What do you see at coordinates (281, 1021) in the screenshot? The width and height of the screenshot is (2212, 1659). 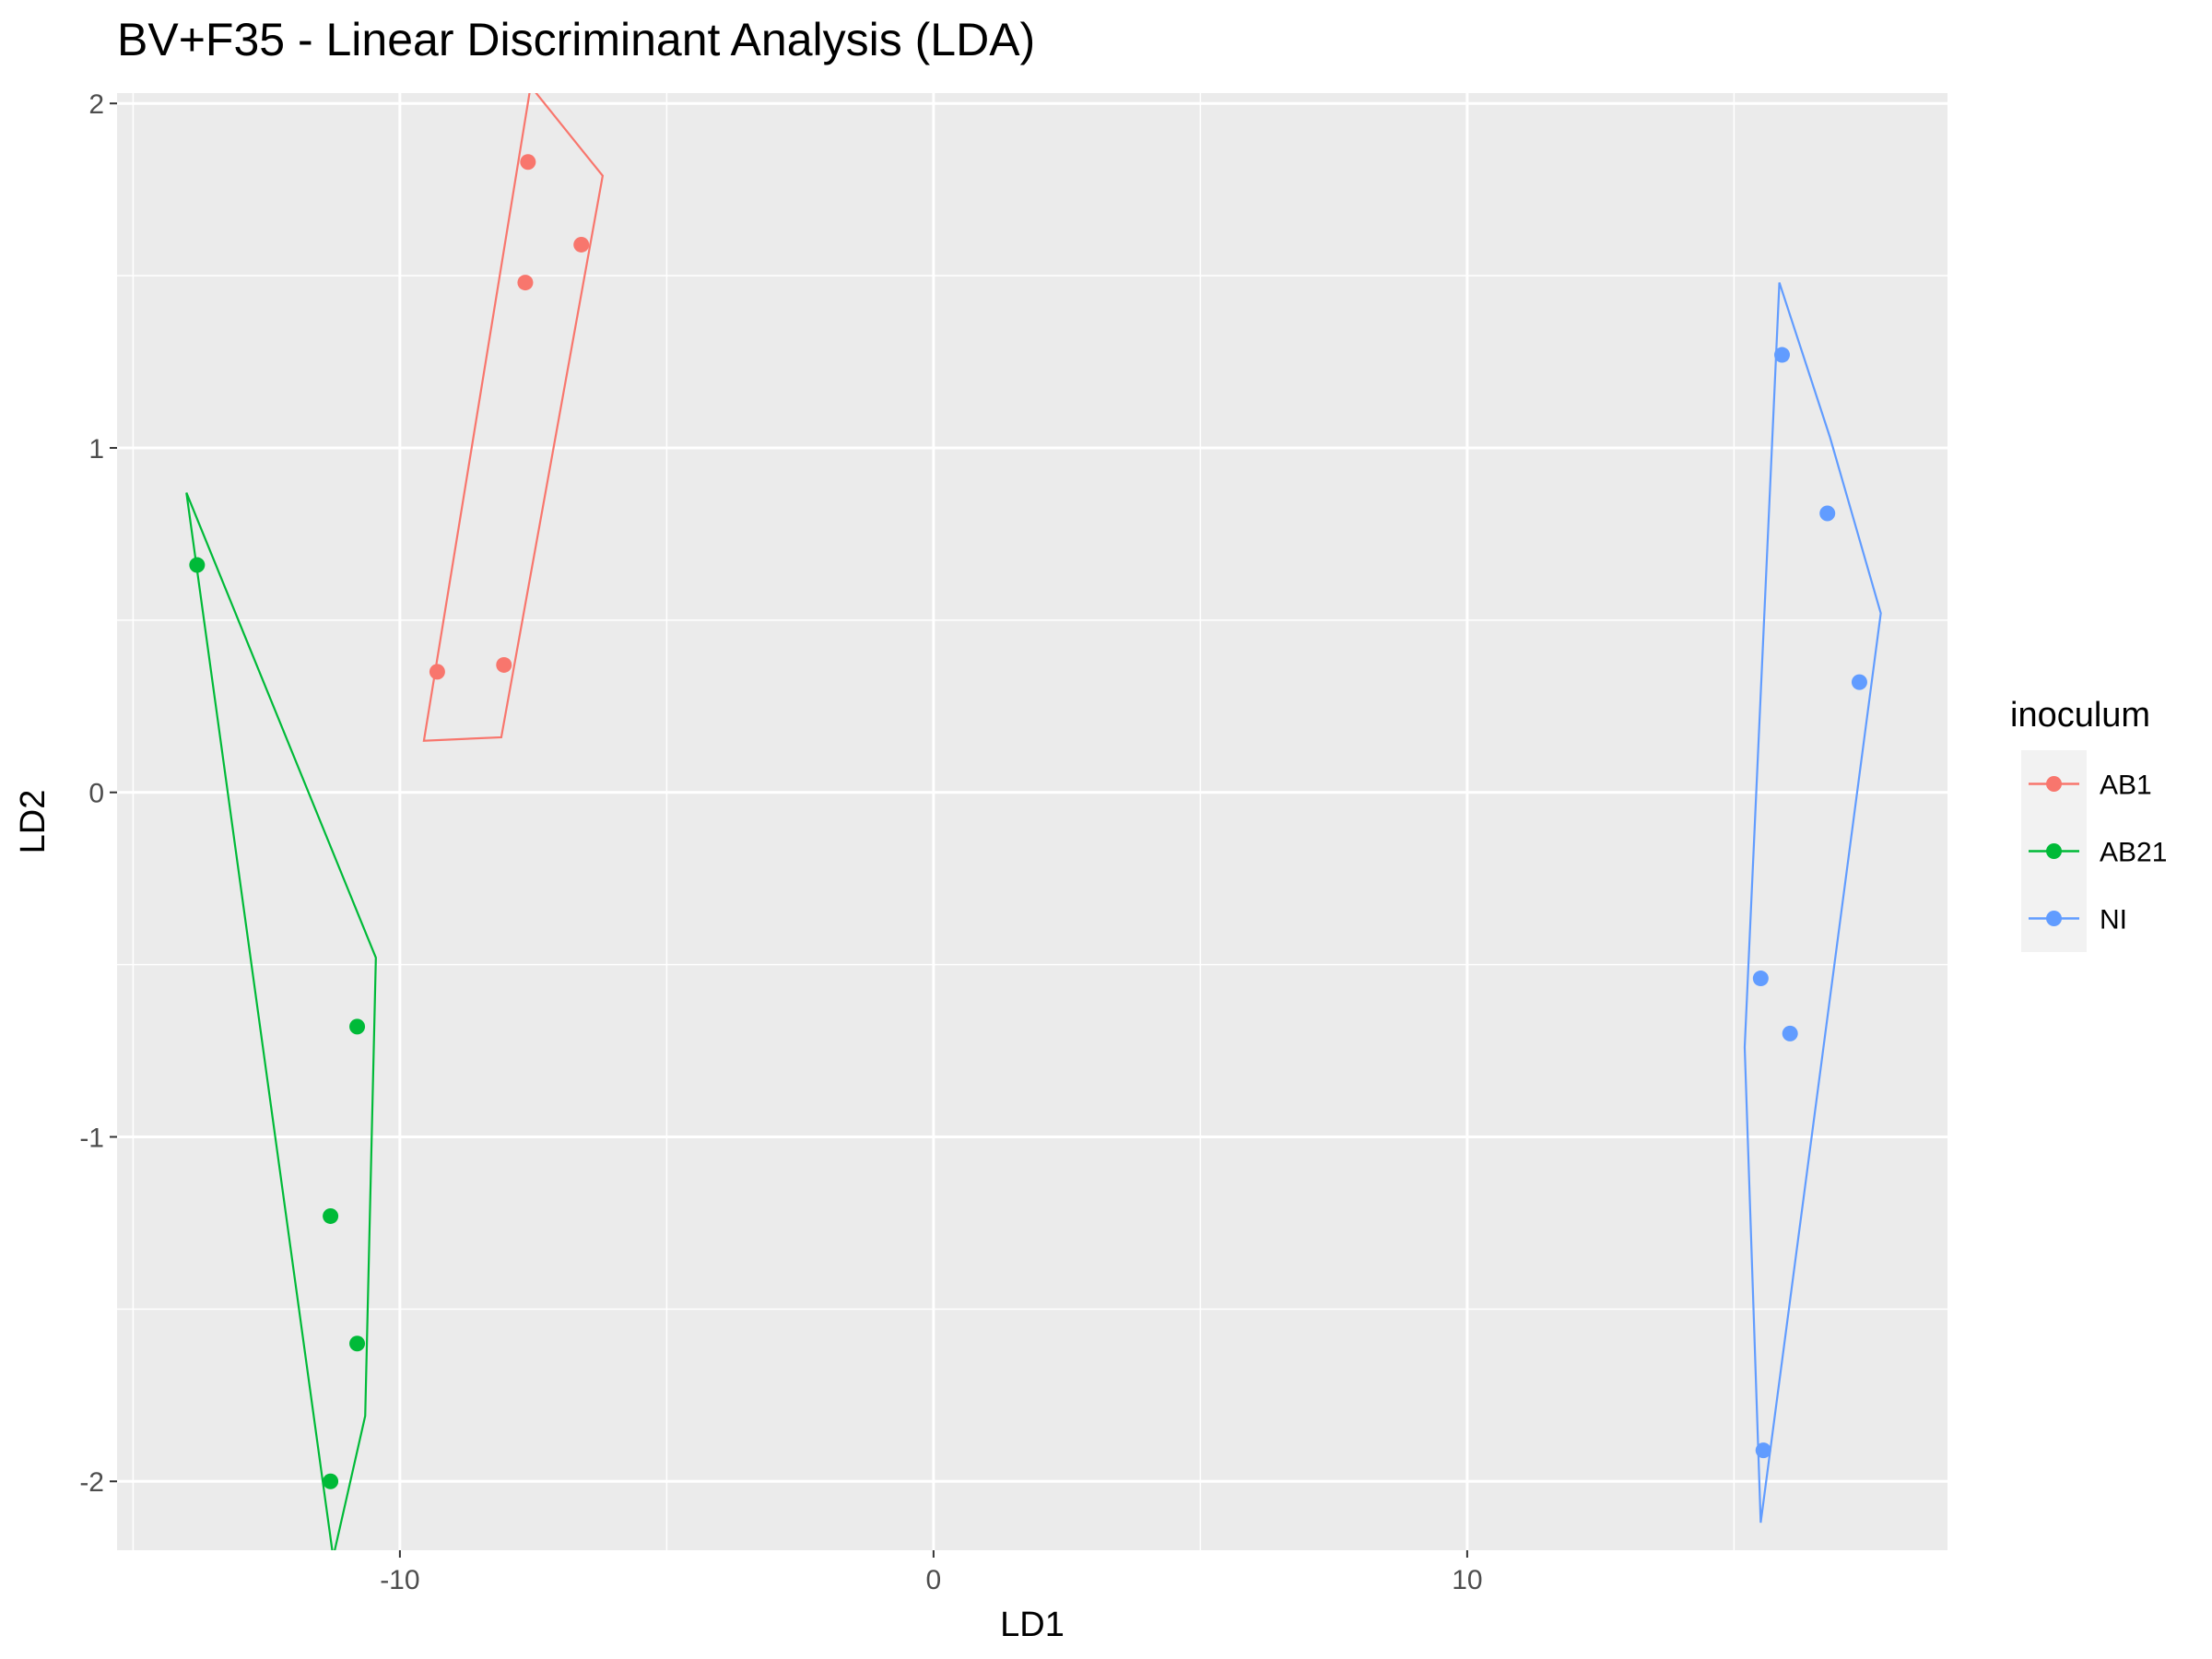 I see `hull-ab21` at bounding box center [281, 1021].